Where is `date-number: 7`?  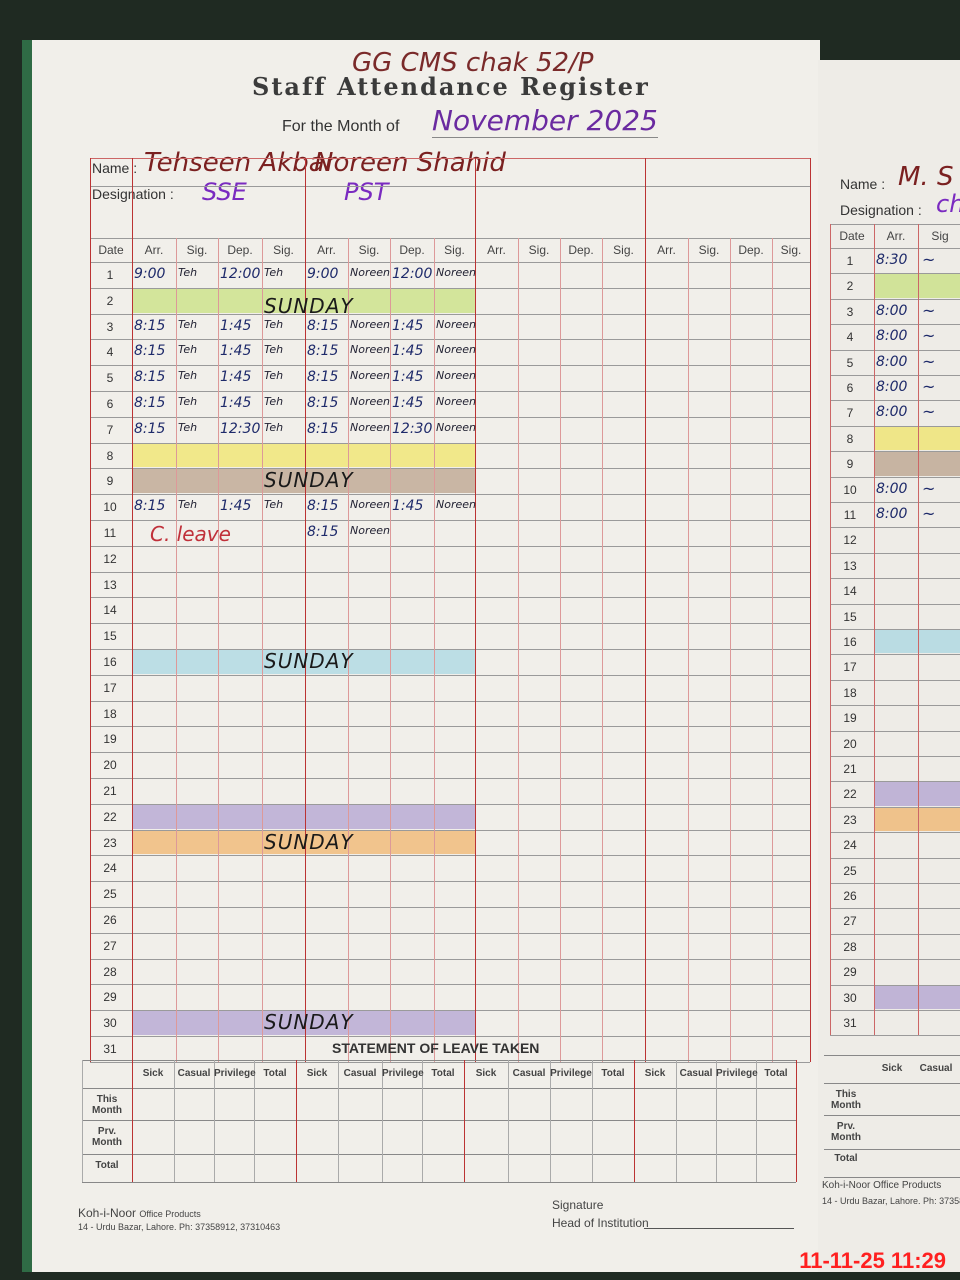 date-number: 7 is located at coordinates (850, 413).